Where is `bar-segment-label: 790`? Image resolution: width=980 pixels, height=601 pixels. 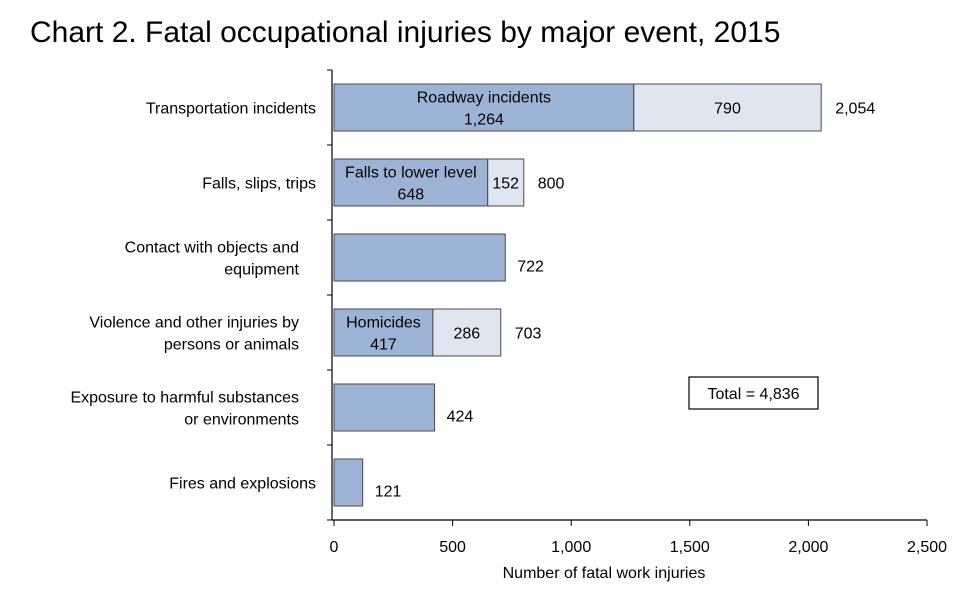 bar-segment-label: 790 is located at coordinates (727, 109).